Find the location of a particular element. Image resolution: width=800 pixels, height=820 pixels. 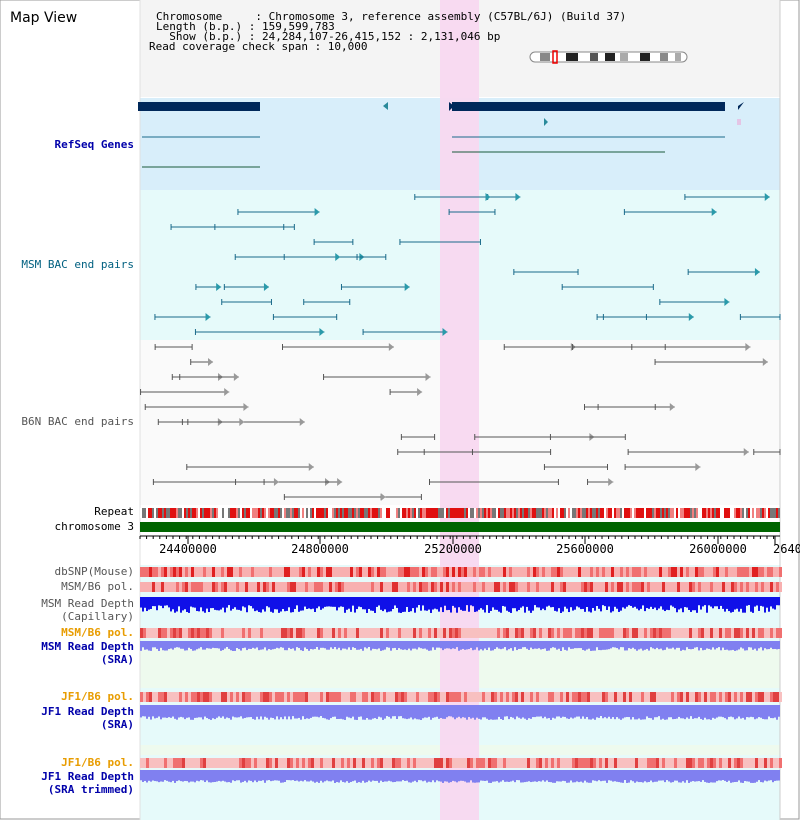

axis-tick-label: 24400000 is located at coordinates (188, 549).